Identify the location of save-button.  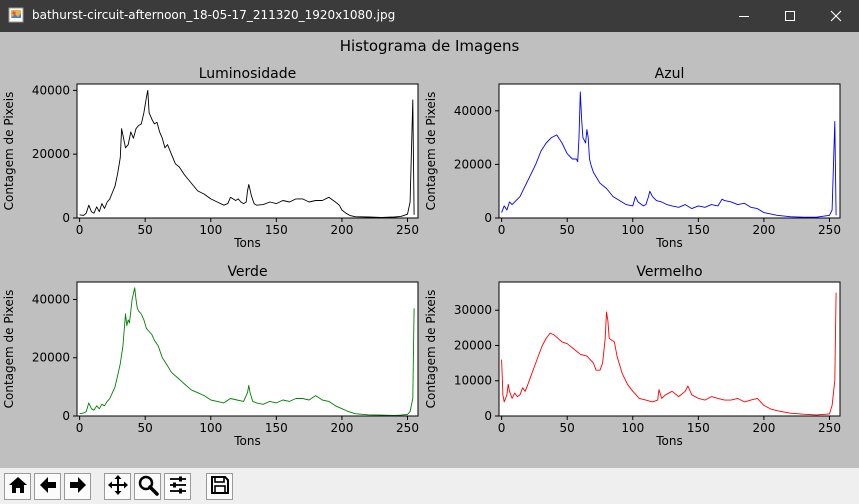
(219, 486).